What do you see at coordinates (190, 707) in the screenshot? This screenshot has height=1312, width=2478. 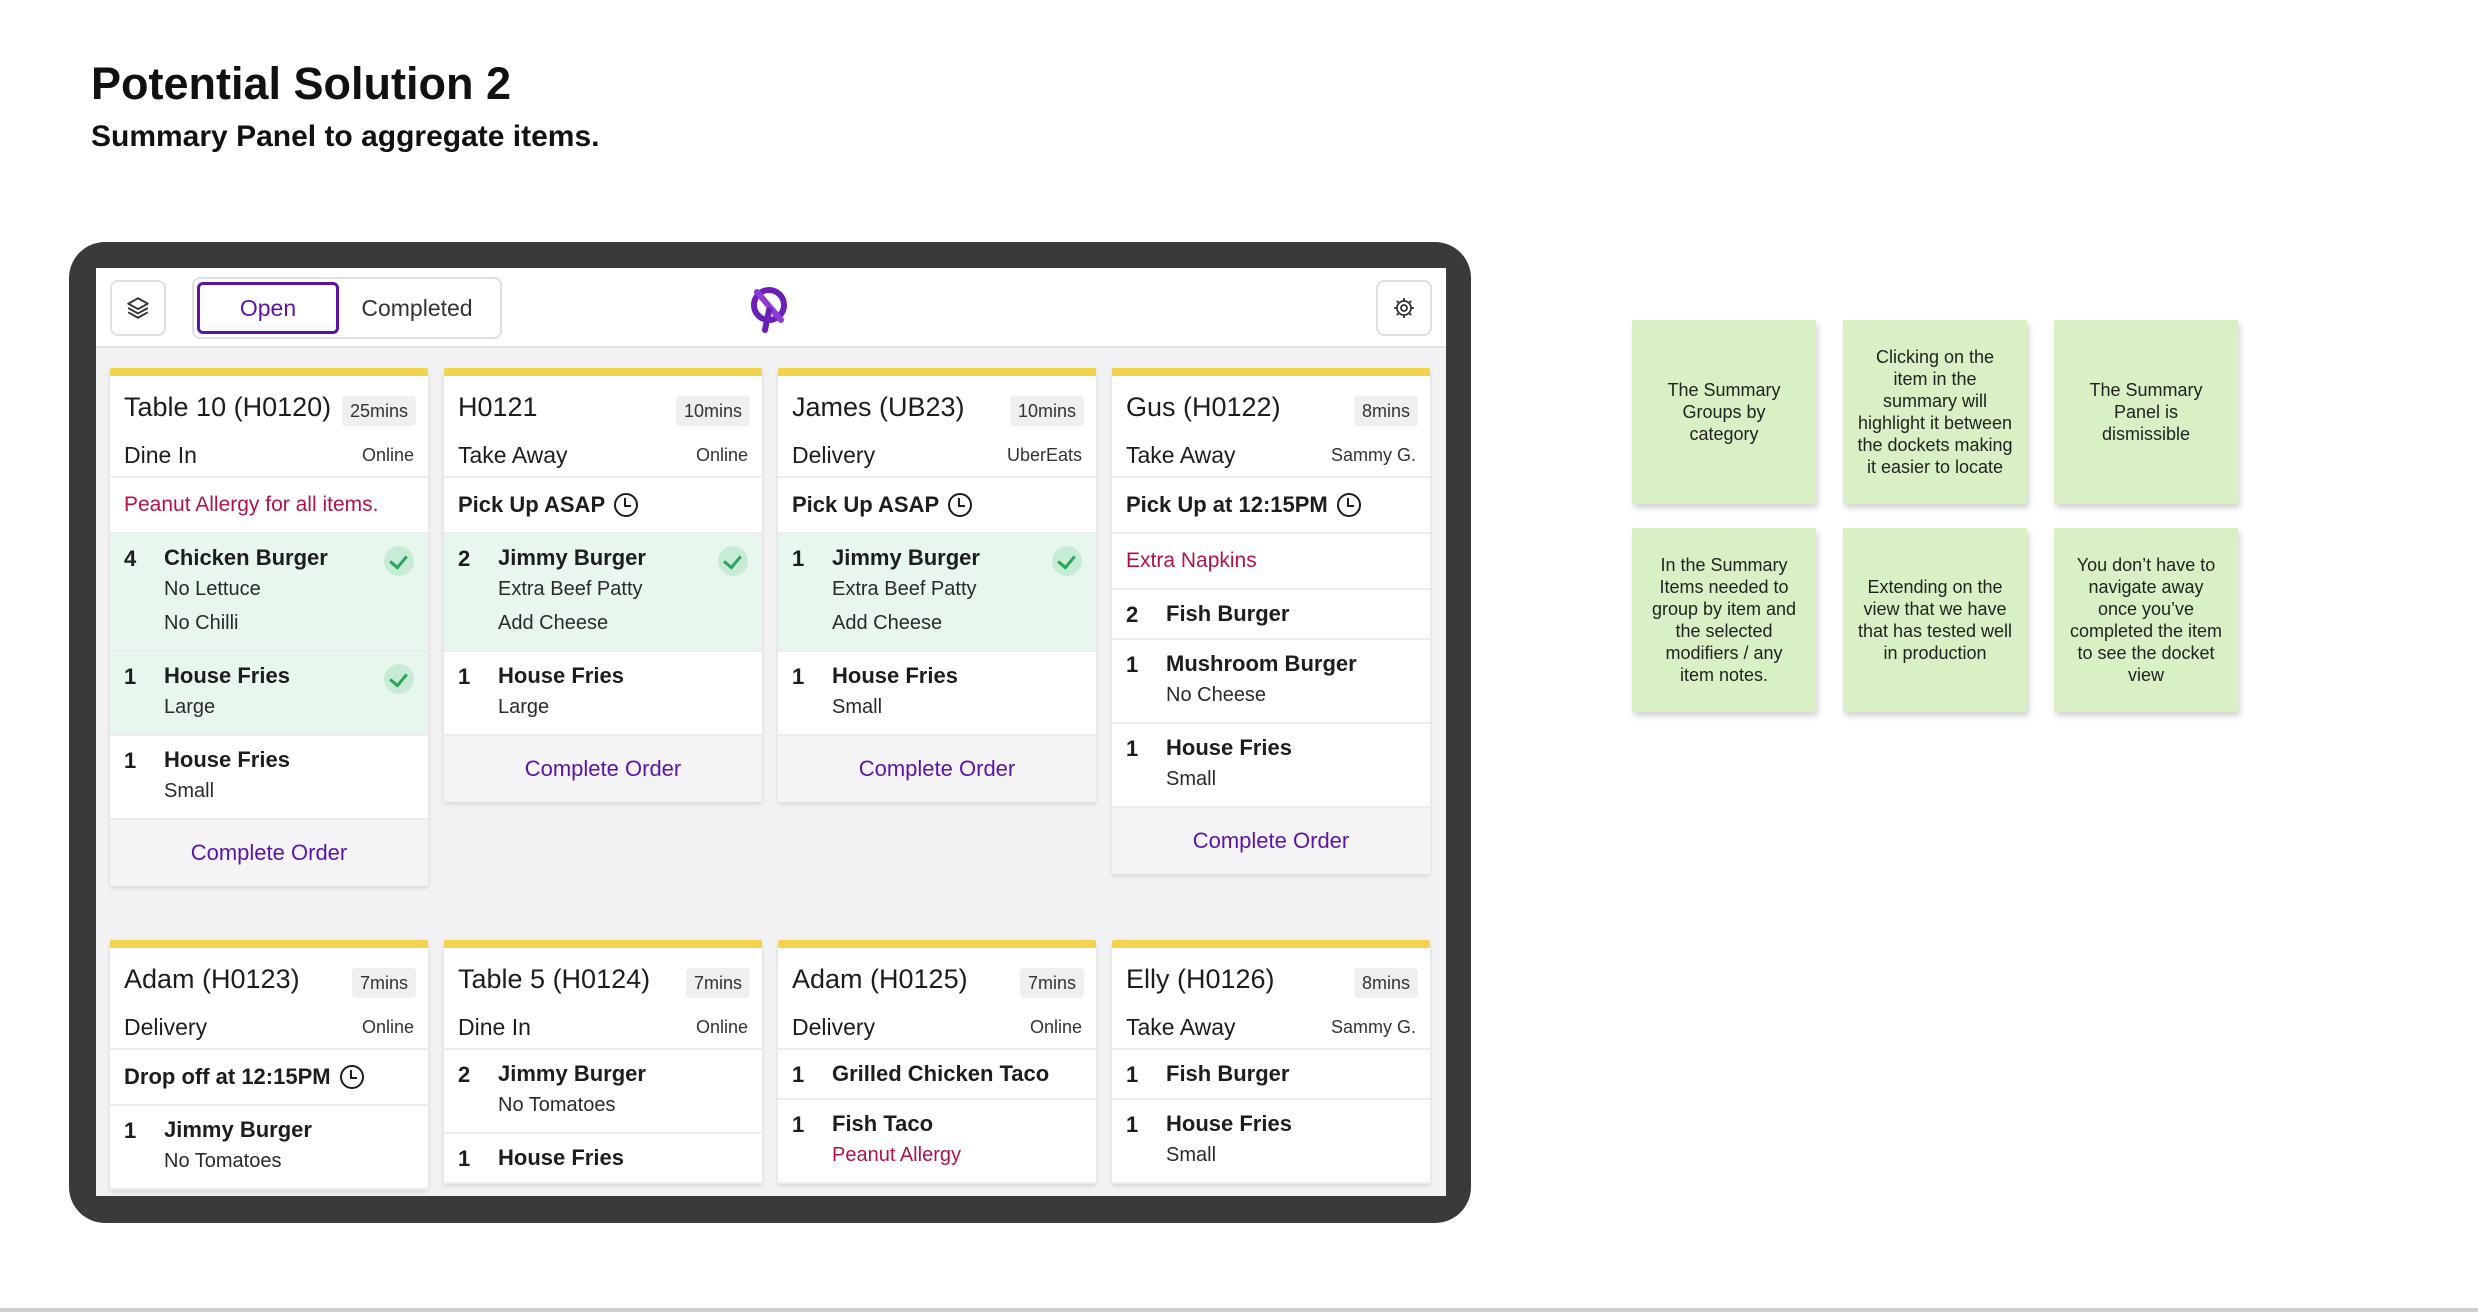 I see `item-modifier: Large` at bounding box center [190, 707].